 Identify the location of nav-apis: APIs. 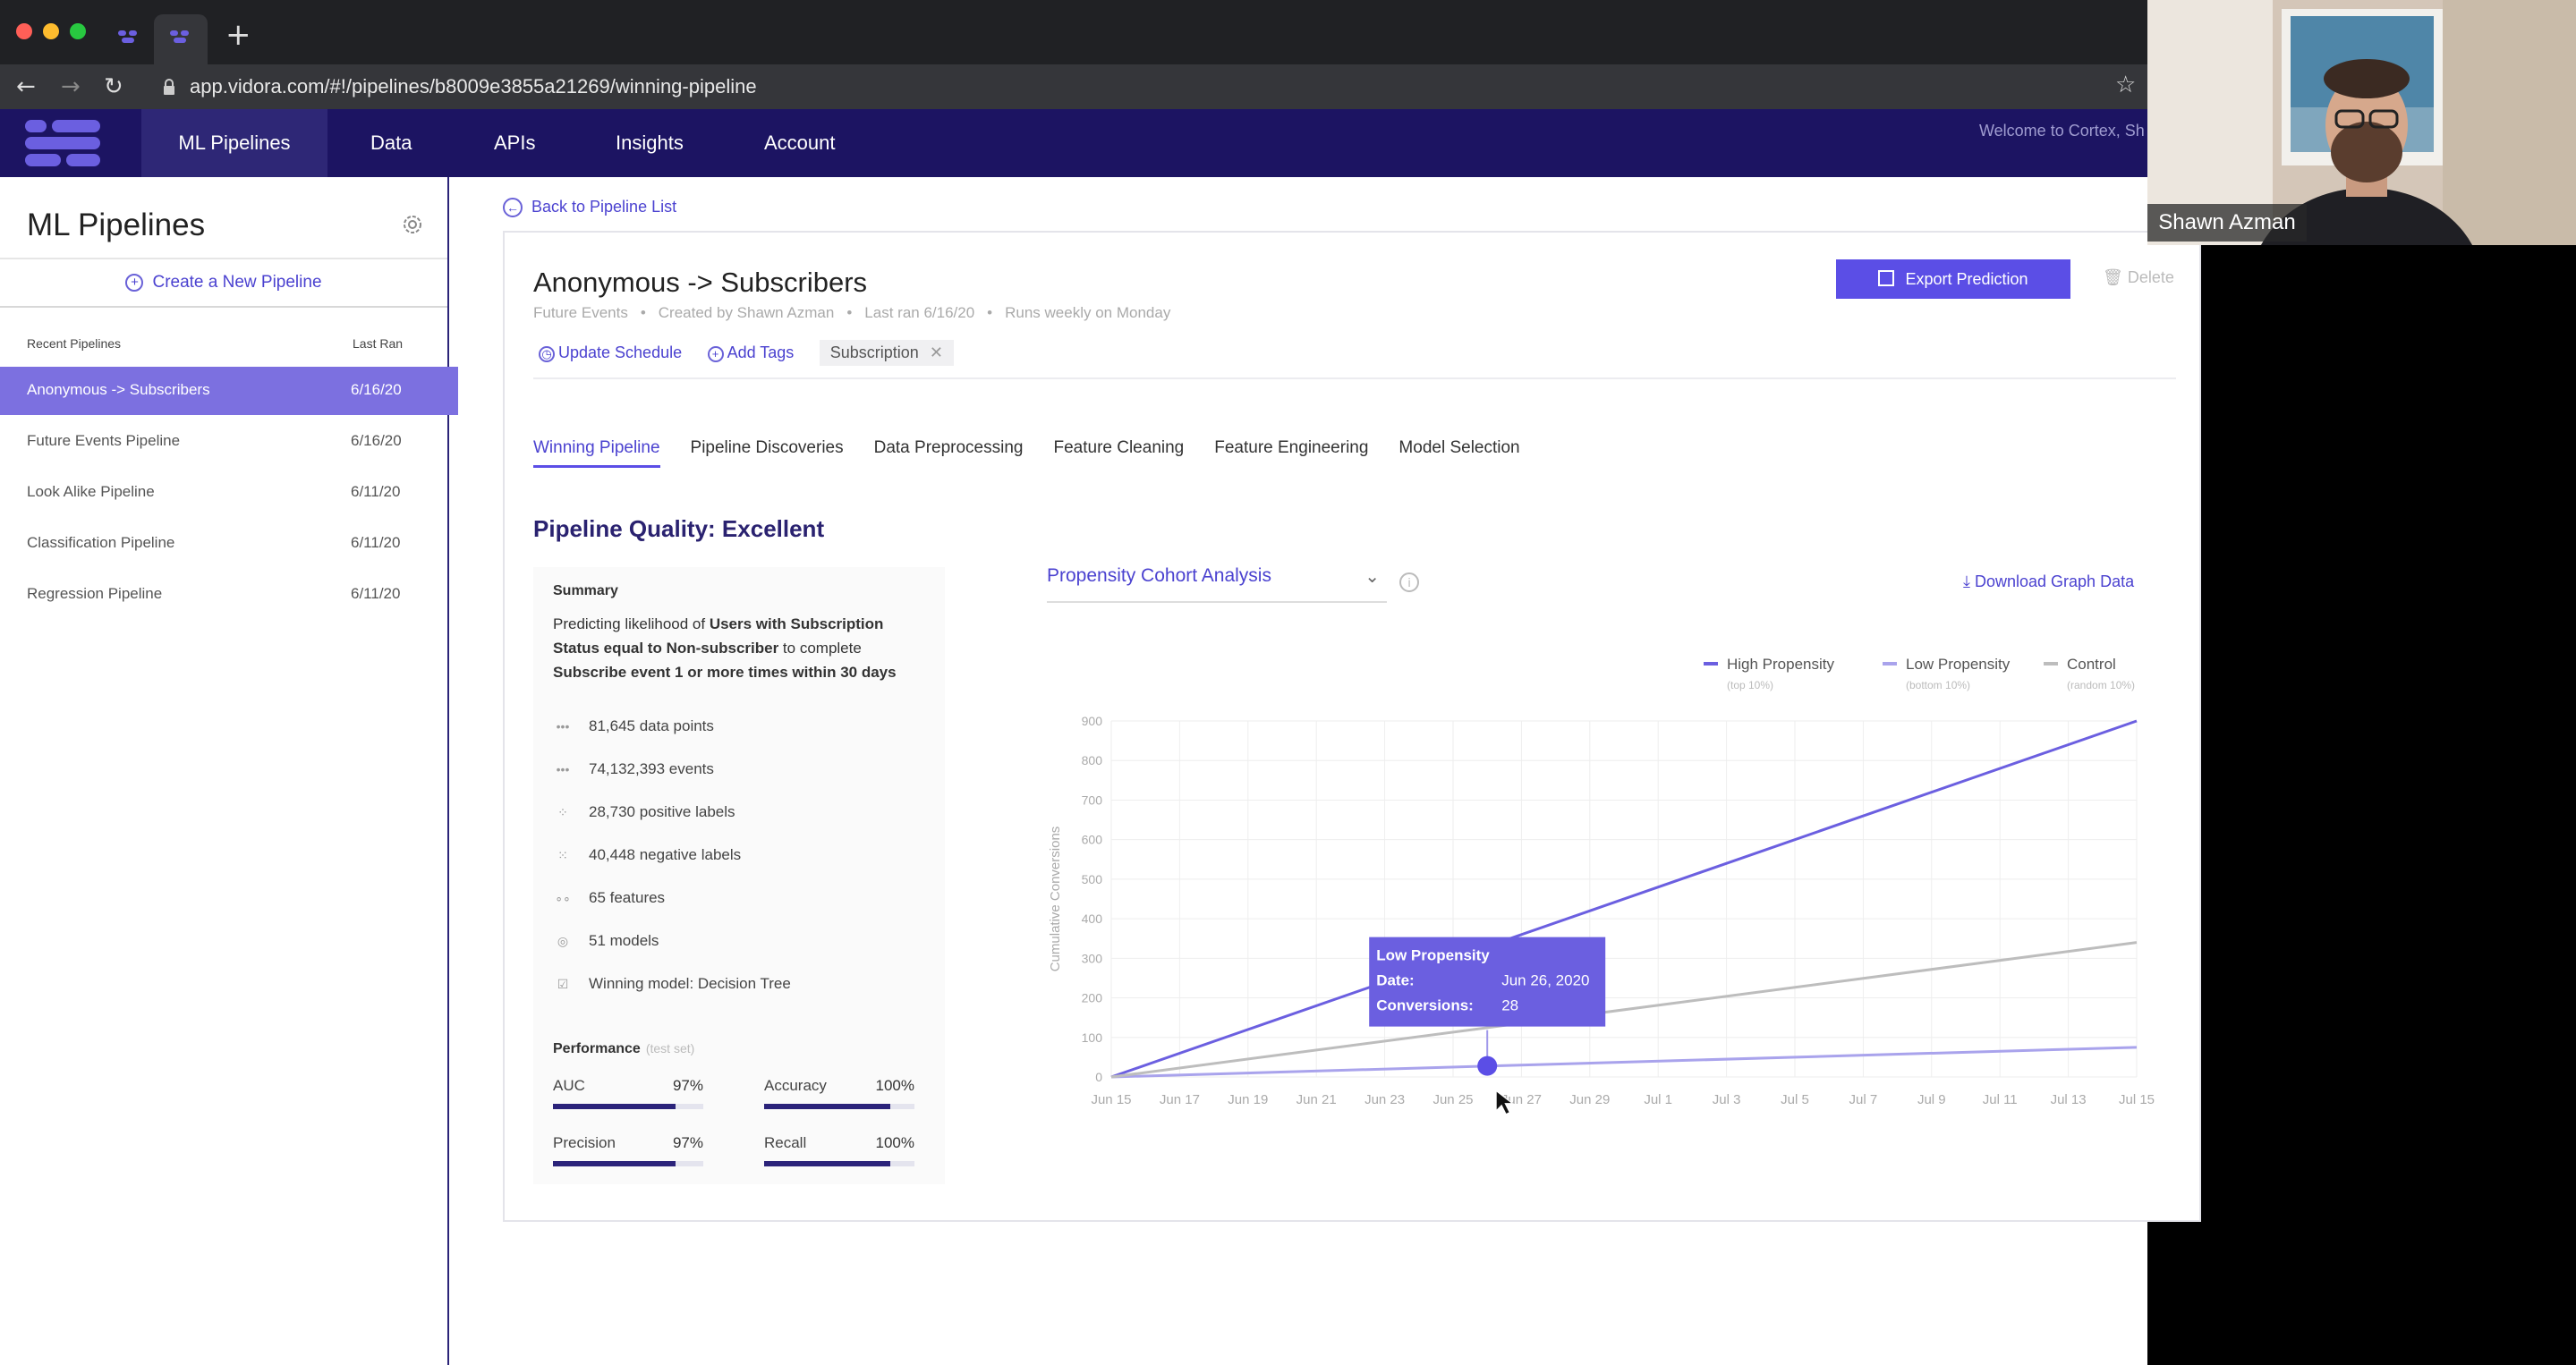
(515, 142).